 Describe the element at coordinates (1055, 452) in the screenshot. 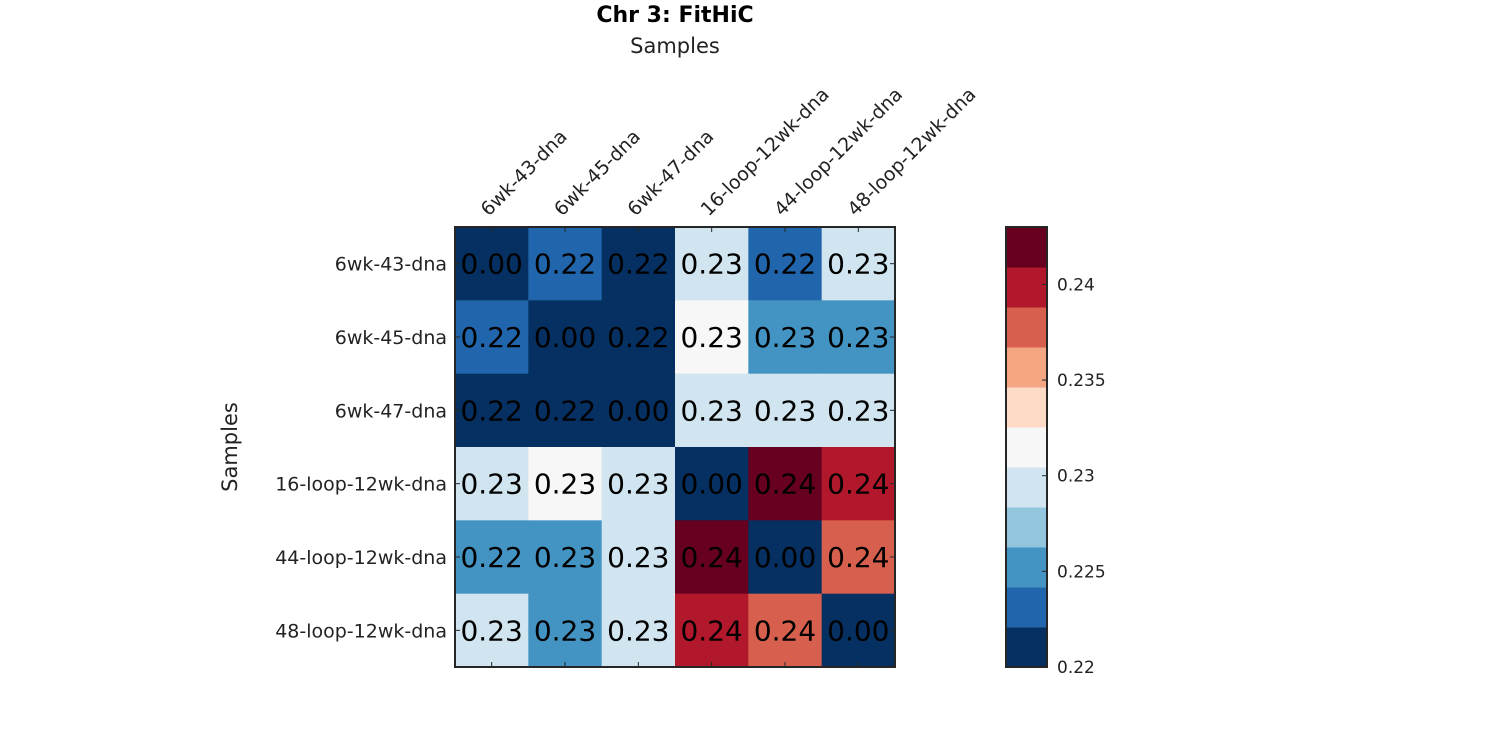

I see `colorbar: 0.22 0.225 0.23 0.235 0.24` at that location.